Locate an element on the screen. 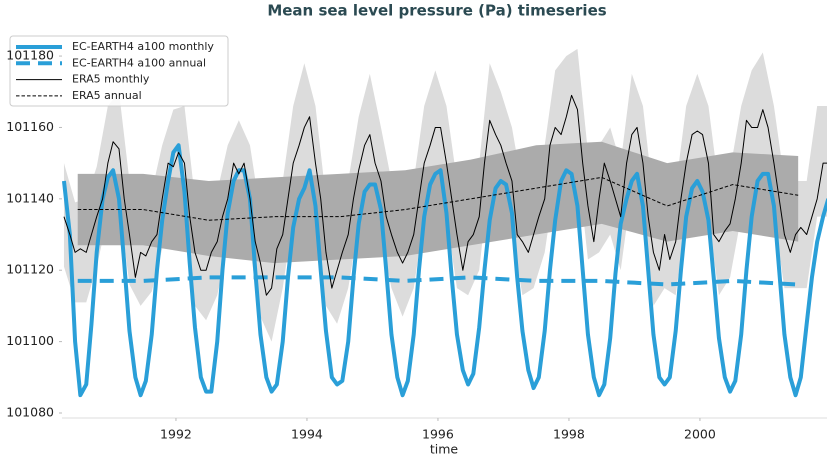 This screenshot has height=457, width=827. y-tick-label: 101180 is located at coordinates (30, 55).